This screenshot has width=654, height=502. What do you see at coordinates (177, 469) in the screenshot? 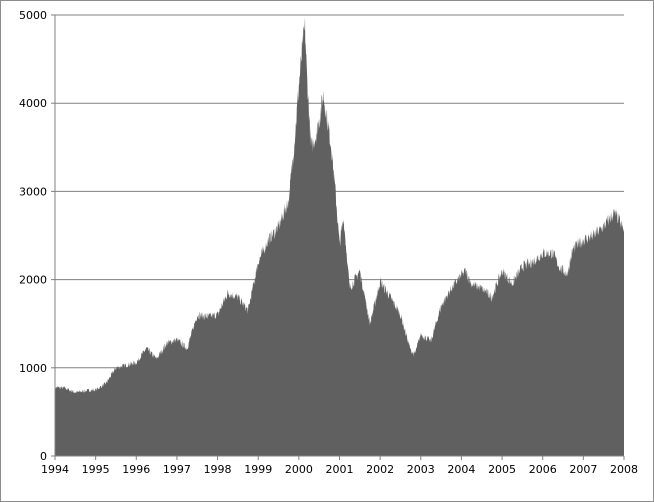
I see `x-tick-label: 1997` at bounding box center [177, 469].